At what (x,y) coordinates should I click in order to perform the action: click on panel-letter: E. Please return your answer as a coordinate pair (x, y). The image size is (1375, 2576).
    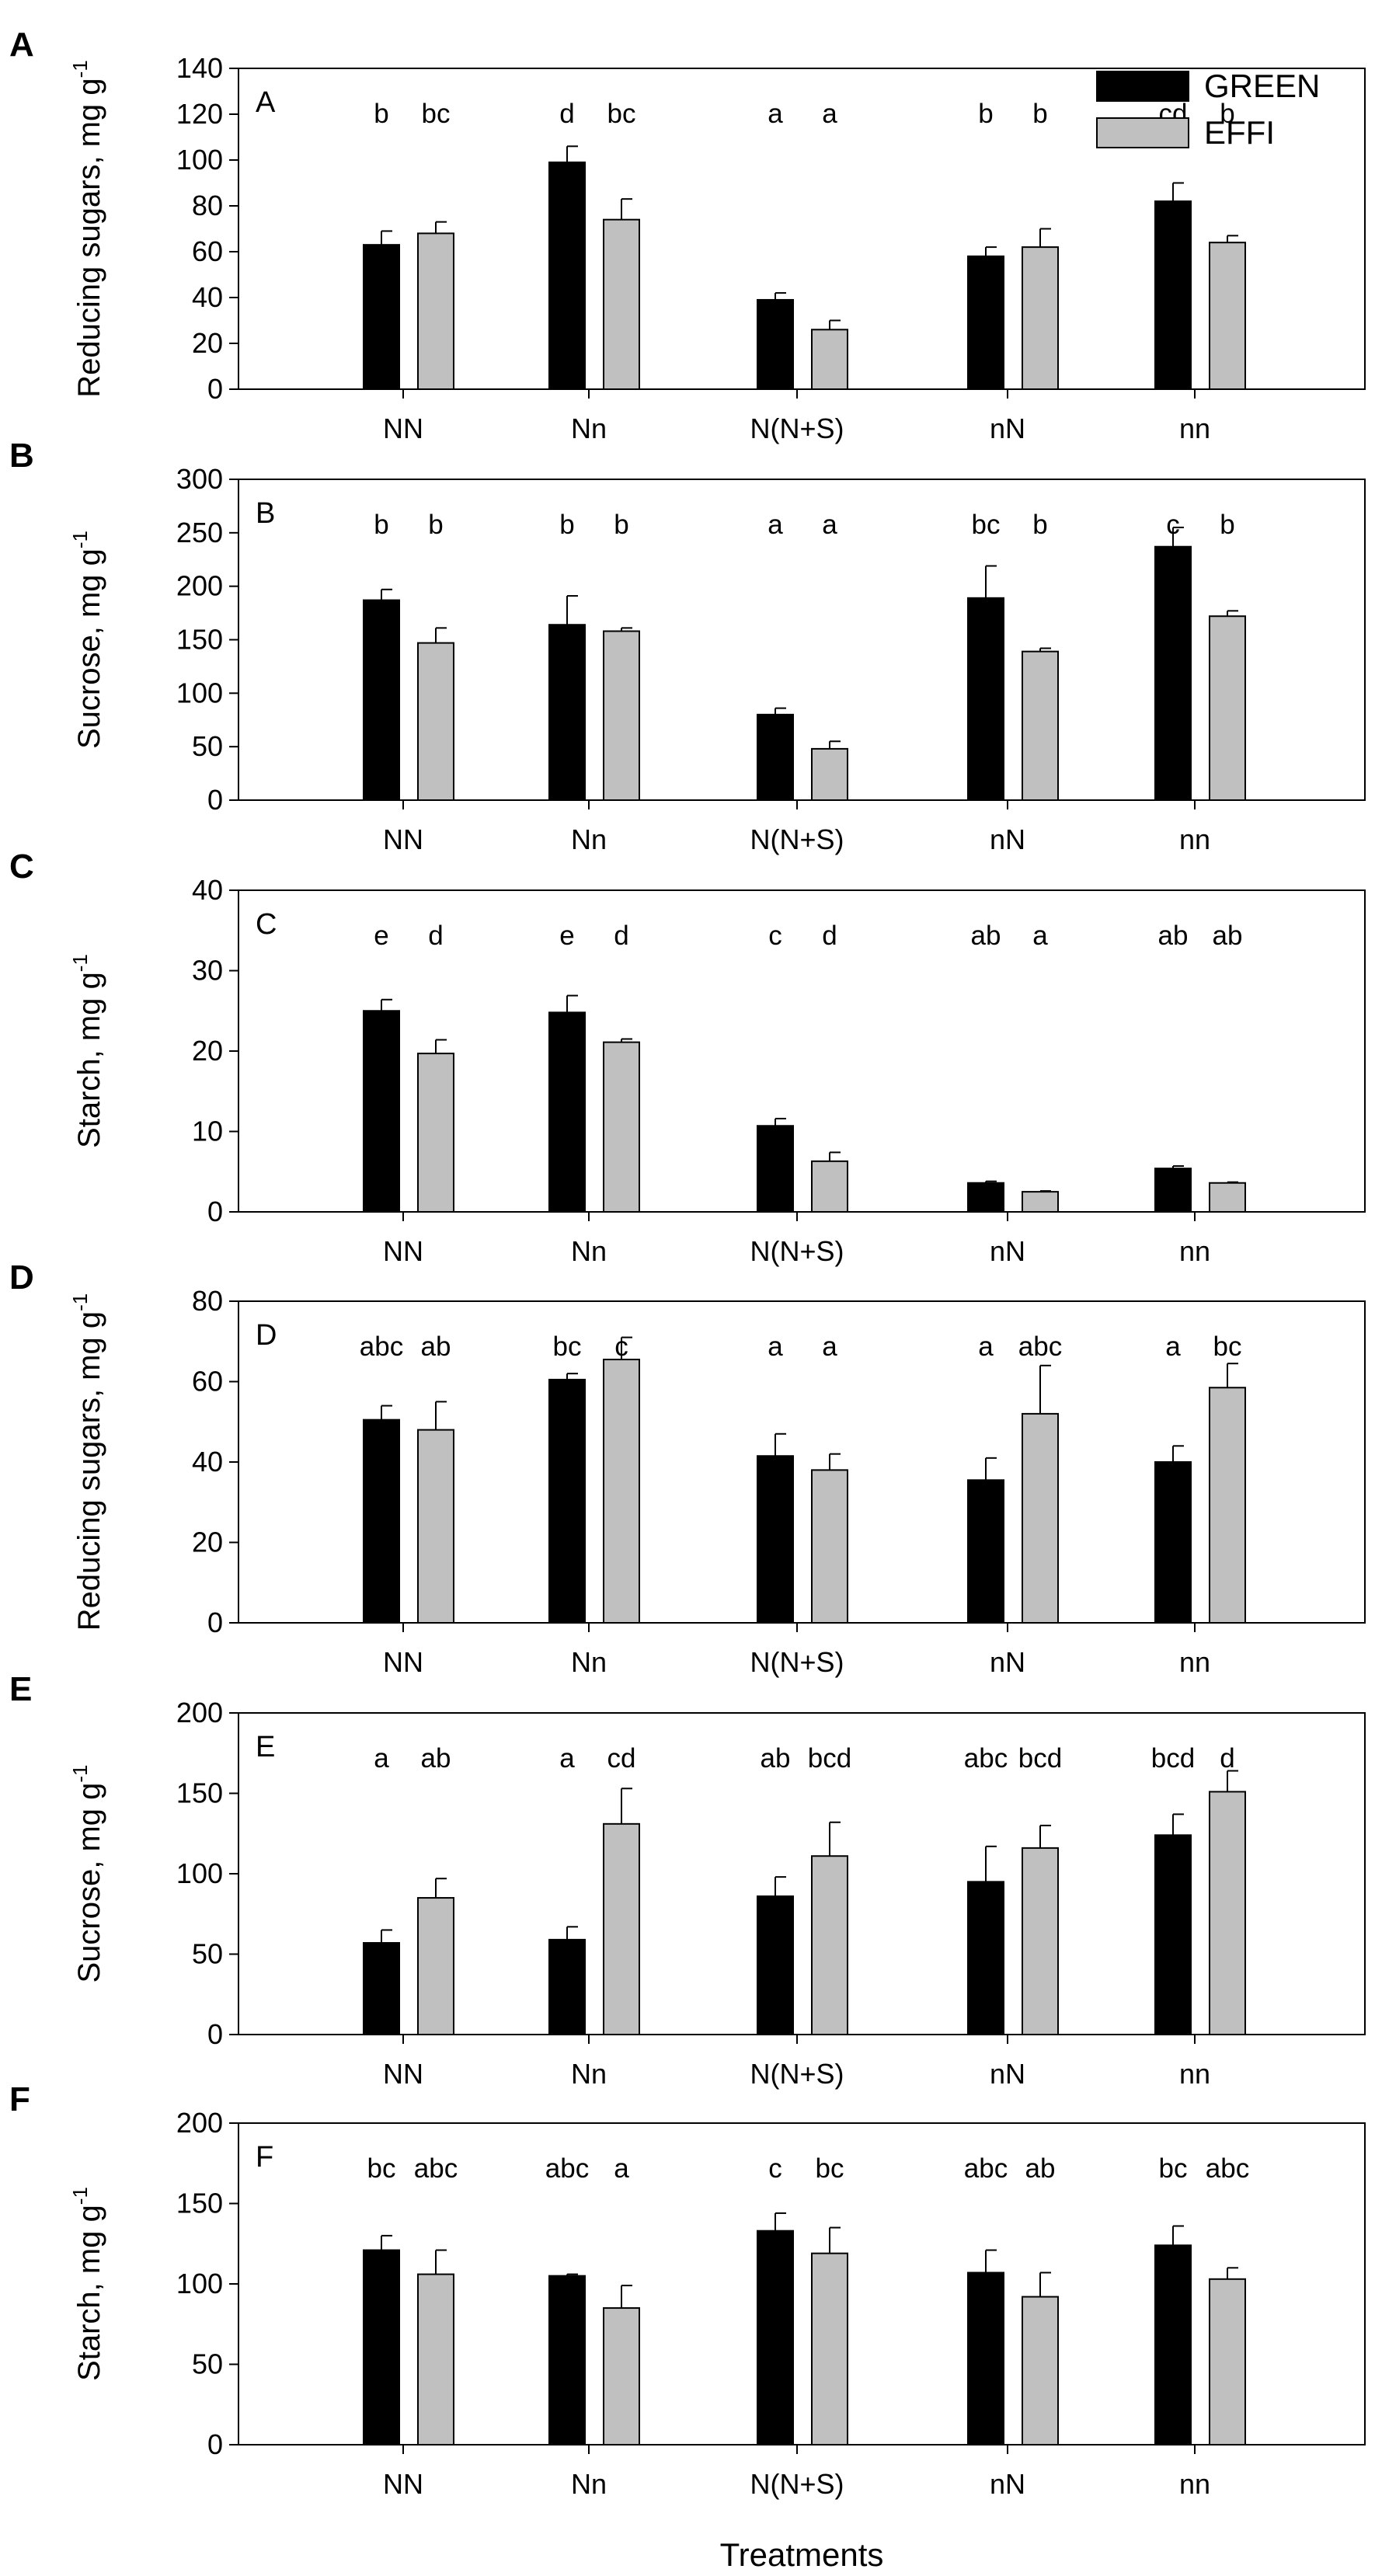
    Looking at the image, I should click on (20, 1689).